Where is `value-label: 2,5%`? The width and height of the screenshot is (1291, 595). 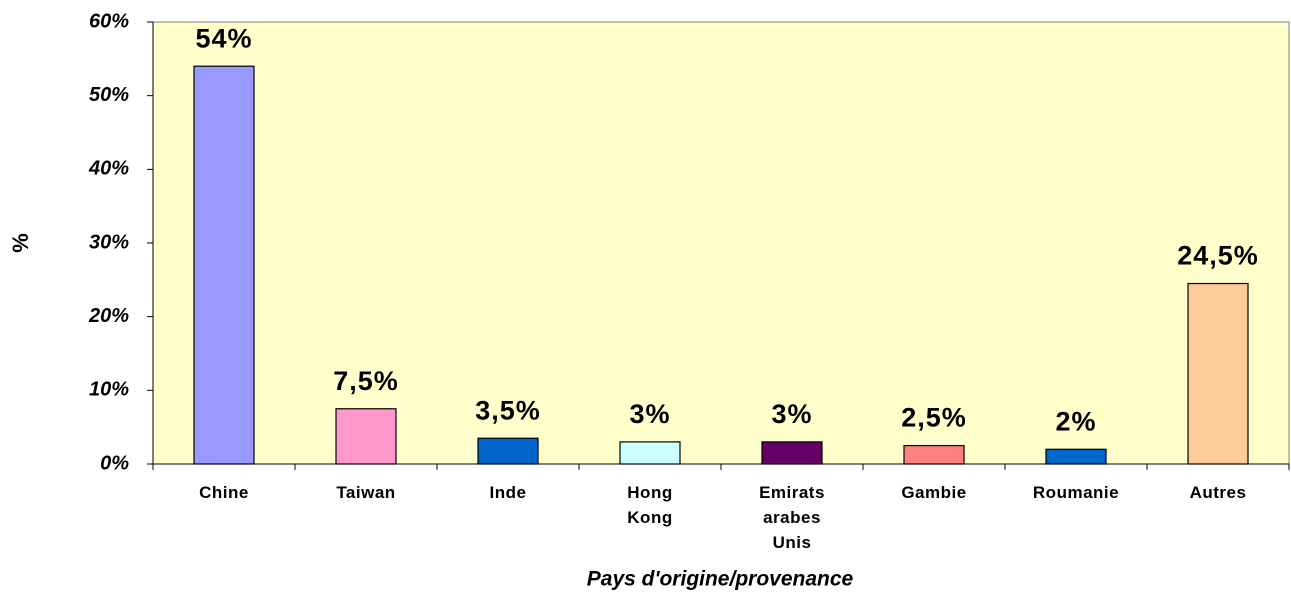 value-label: 2,5% is located at coordinates (934, 418).